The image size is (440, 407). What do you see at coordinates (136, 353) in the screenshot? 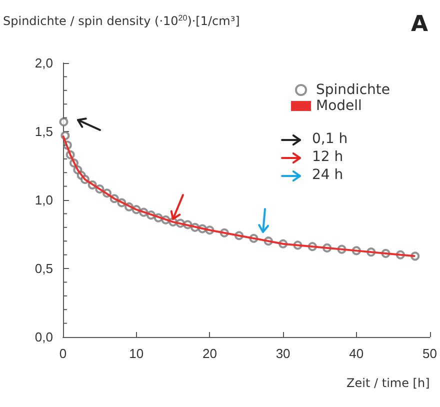
I see `x-tick-label: 10` at bounding box center [136, 353].